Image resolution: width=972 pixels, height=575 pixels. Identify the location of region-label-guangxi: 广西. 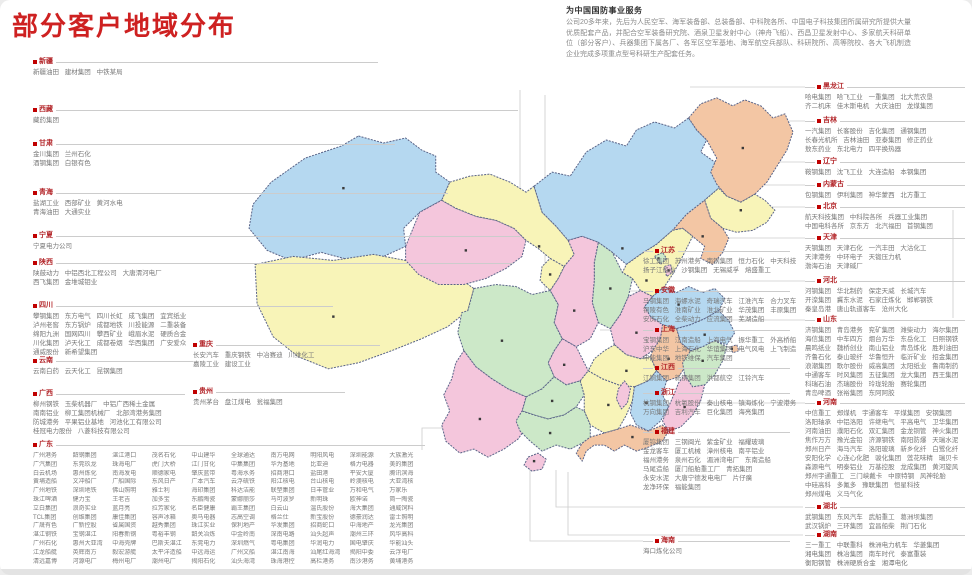
(46, 393).